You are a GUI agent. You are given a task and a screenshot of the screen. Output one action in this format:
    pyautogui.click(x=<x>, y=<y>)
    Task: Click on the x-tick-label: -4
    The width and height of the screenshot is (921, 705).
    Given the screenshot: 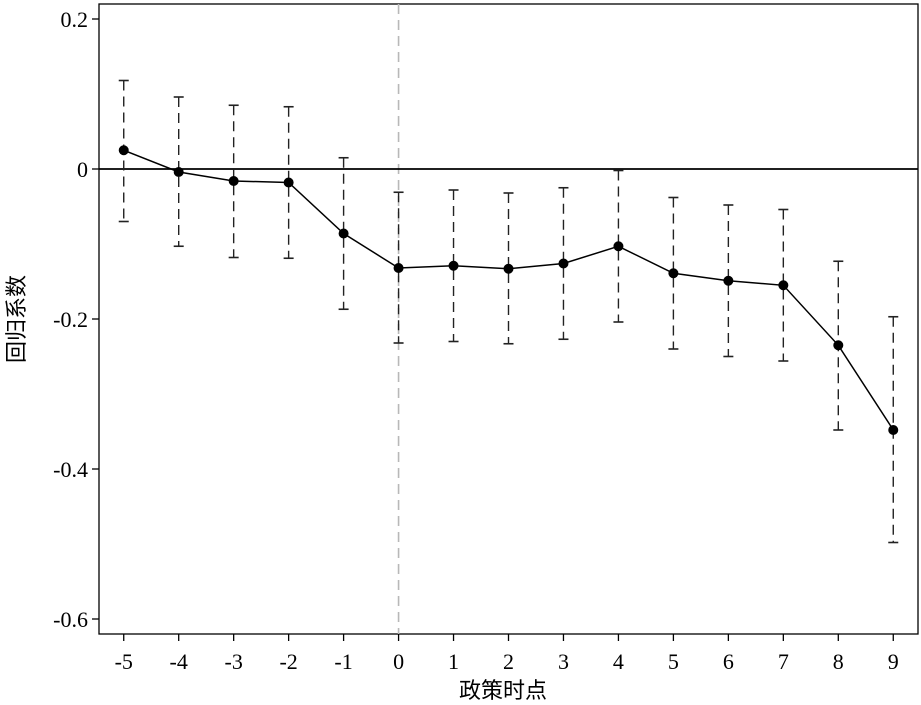 What is the action you would take?
    pyautogui.click(x=179, y=661)
    